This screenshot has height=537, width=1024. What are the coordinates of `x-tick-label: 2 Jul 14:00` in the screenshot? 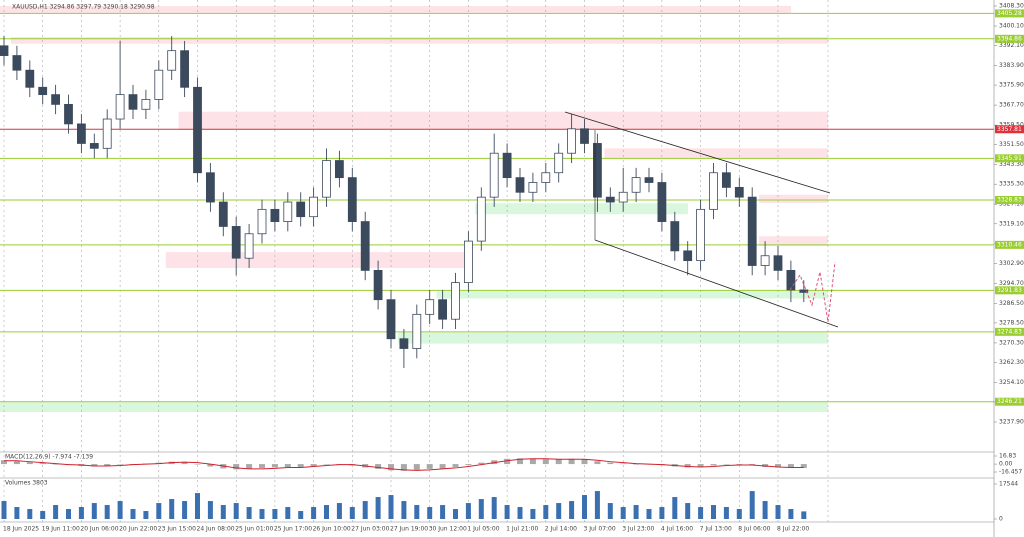 It's located at (561, 529).